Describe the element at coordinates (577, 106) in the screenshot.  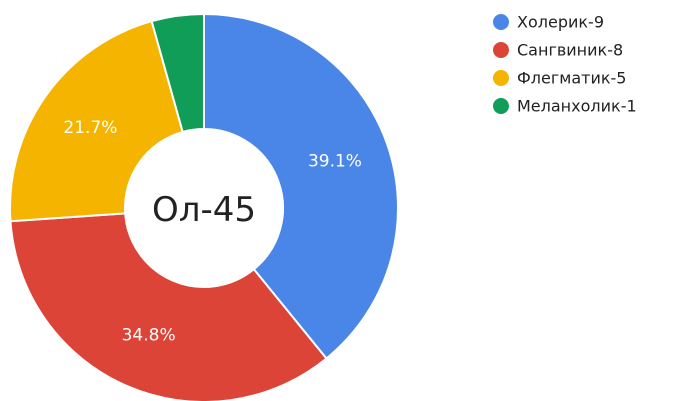
I see `legend-label-4: Меланхолик-1` at that location.